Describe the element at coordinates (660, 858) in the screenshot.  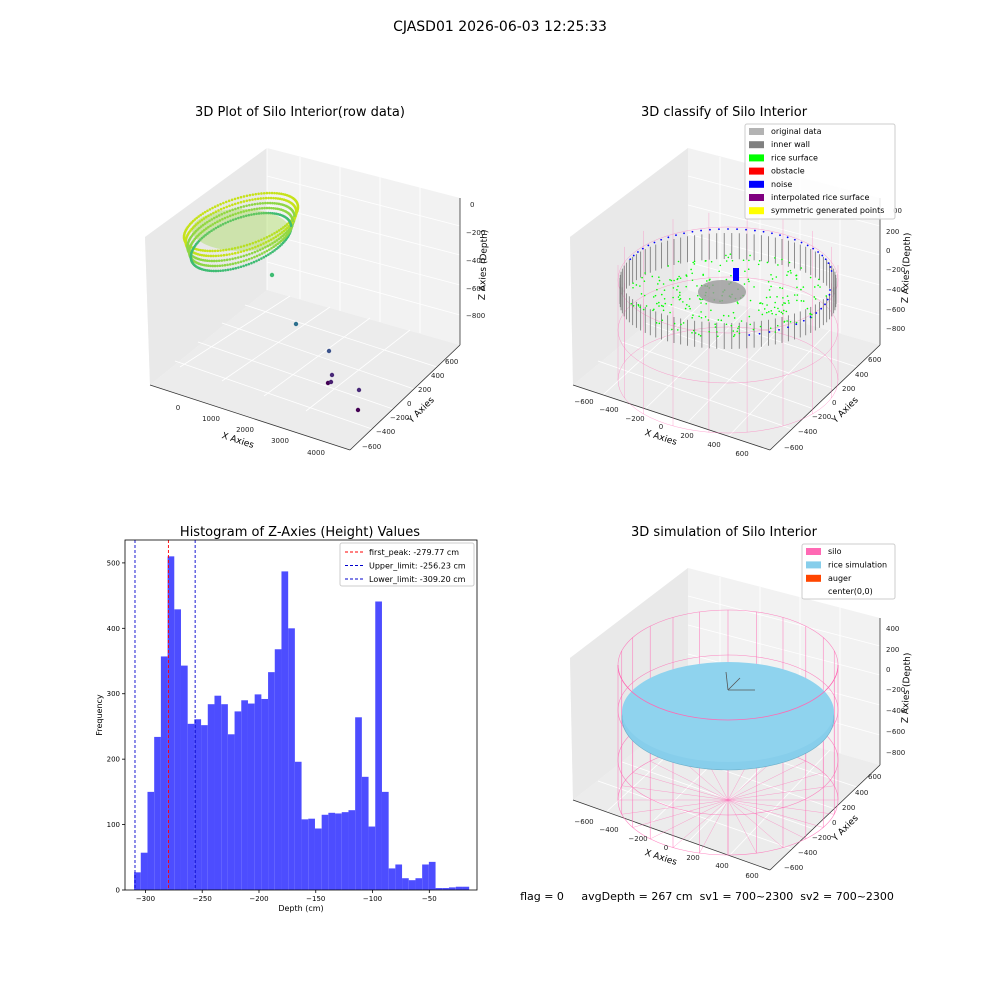
I see `sim-xlabel: X Axies` at that location.